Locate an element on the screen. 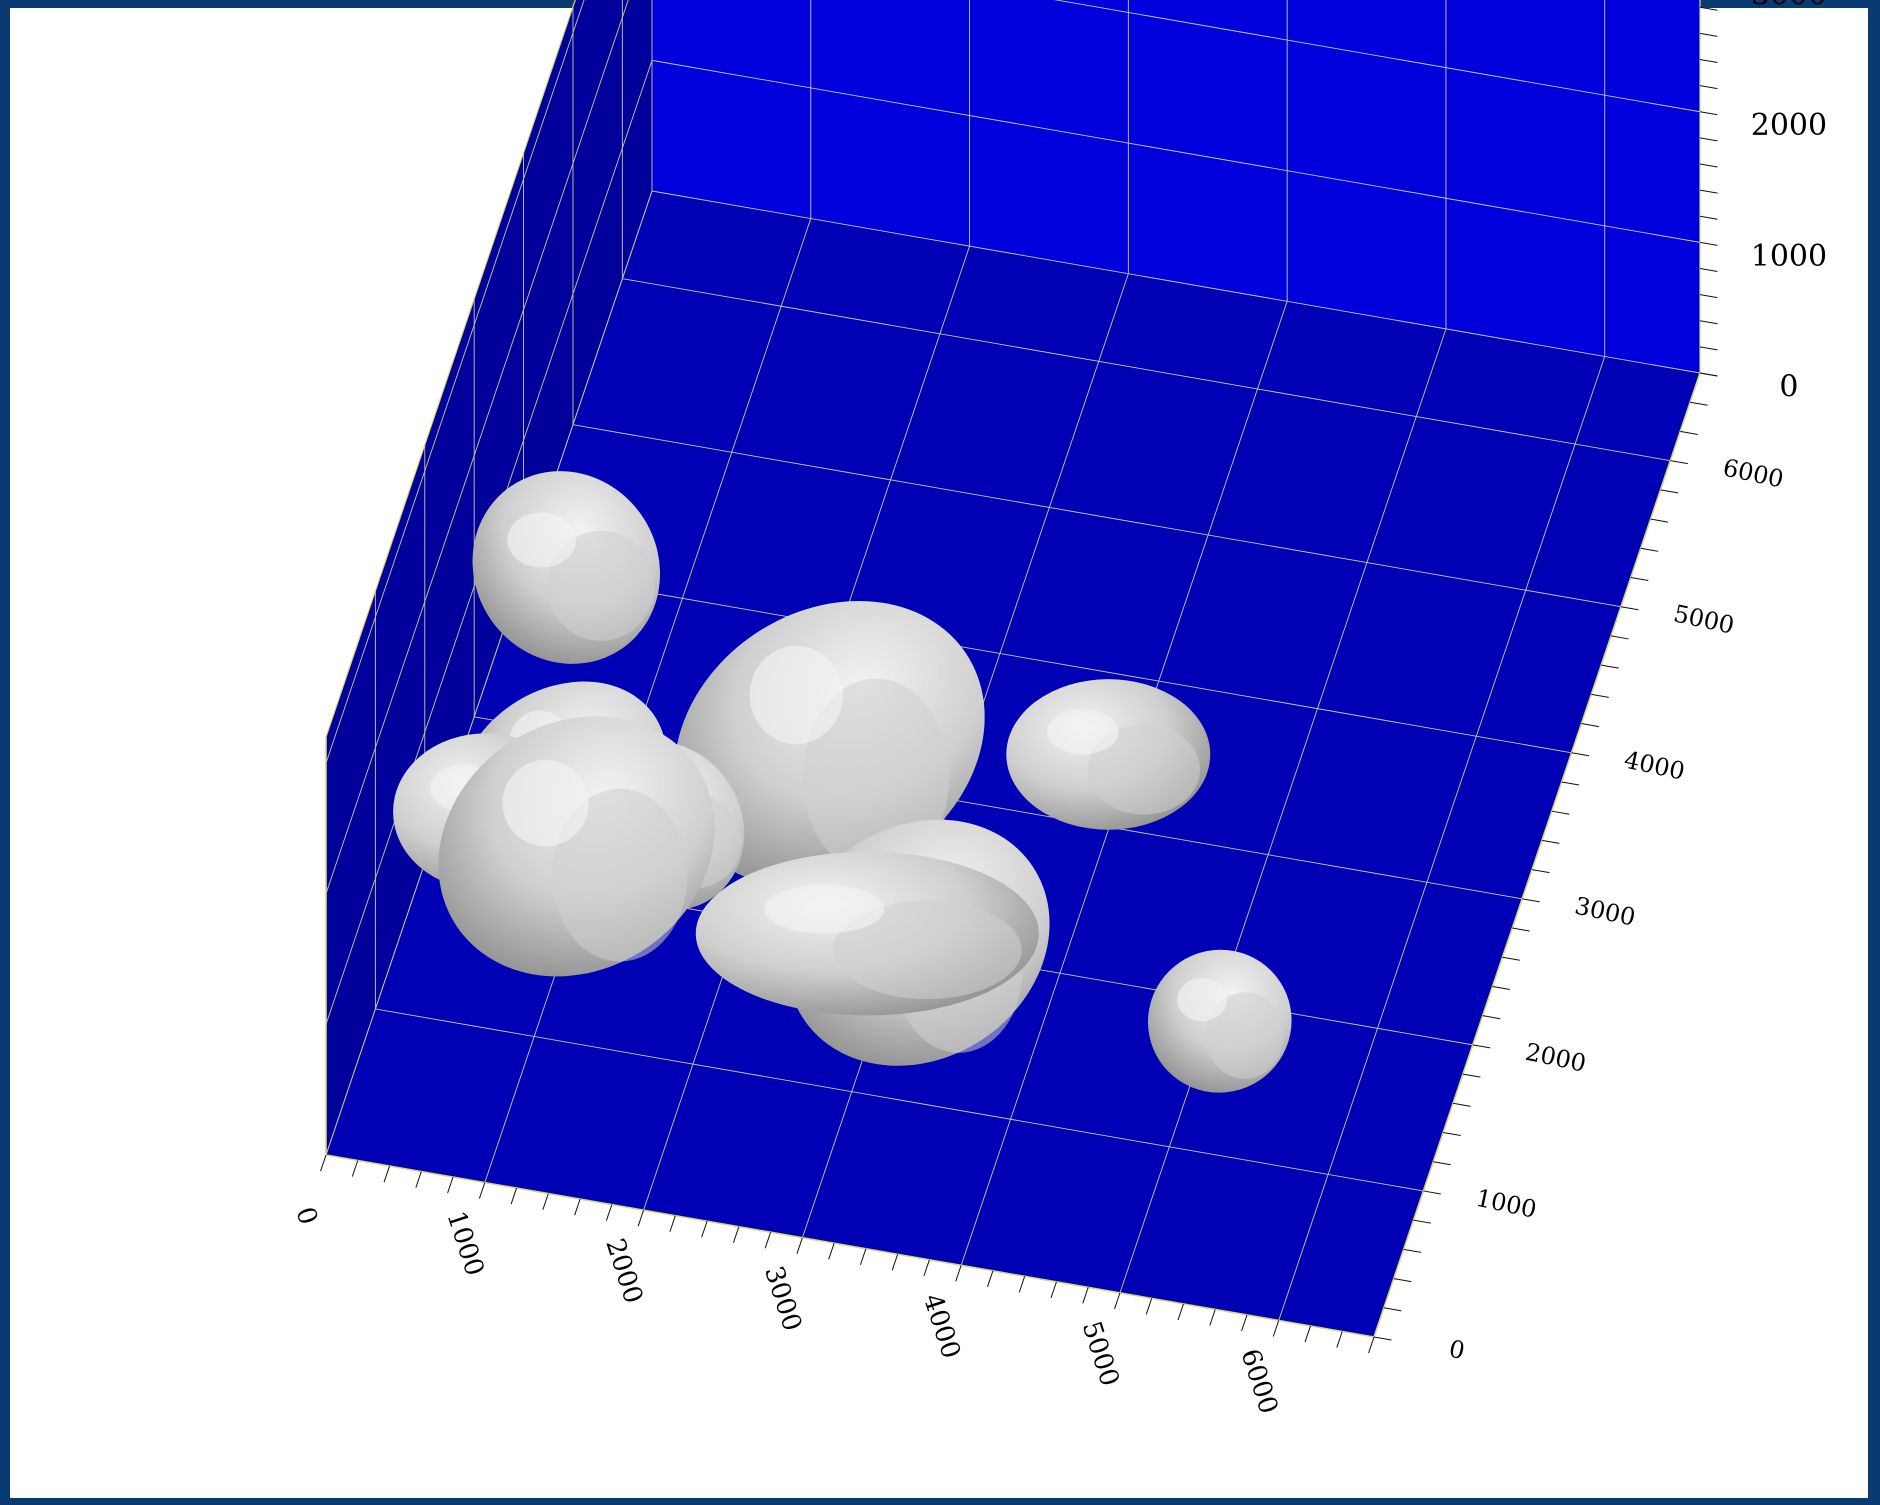 Image resolution: width=1880 pixels, height=1505 pixels. y-tick-label: 0 is located at coordinates (1456, 1350).